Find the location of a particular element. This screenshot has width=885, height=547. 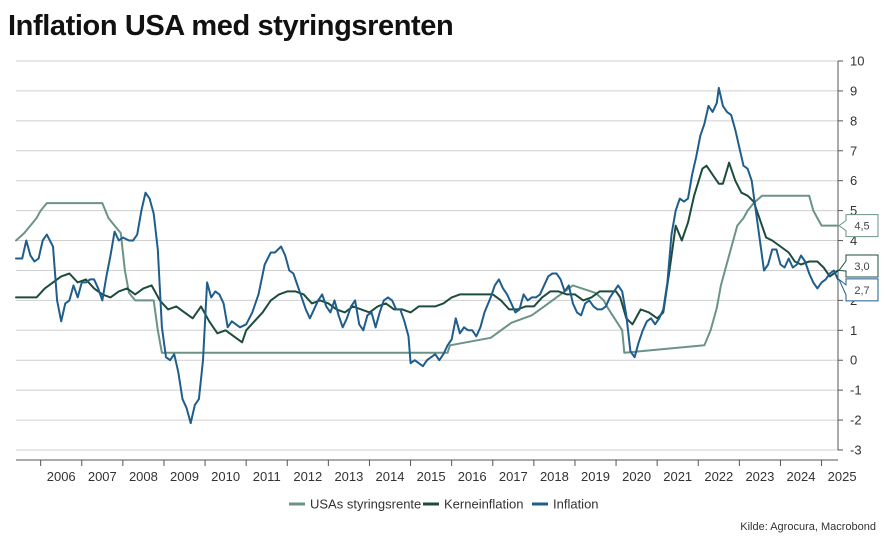

x-tick-label: 2025 is located at coordinates (842, 476).